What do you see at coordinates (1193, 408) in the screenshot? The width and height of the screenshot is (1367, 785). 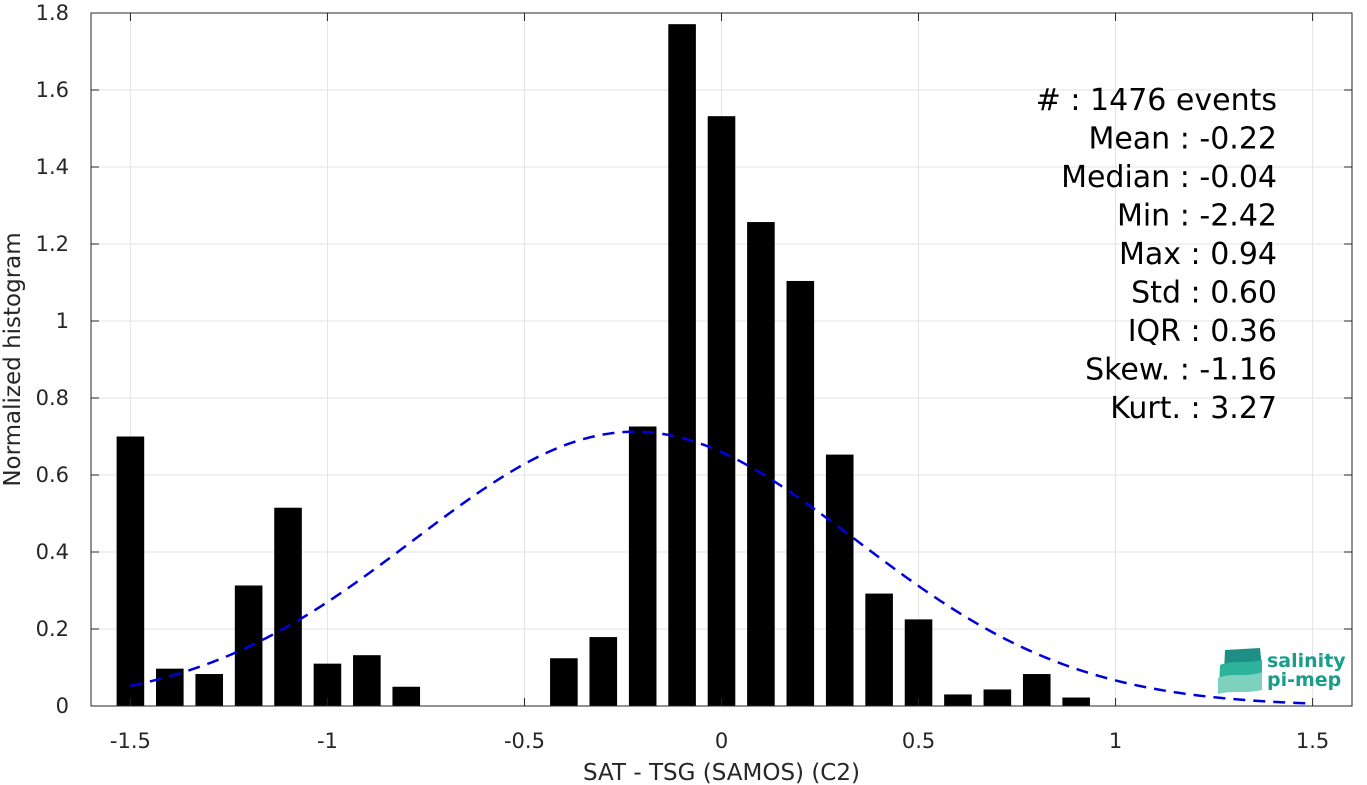 I see `stat-line: Kurt. : 3.27` at bounding box center [1193, 408].